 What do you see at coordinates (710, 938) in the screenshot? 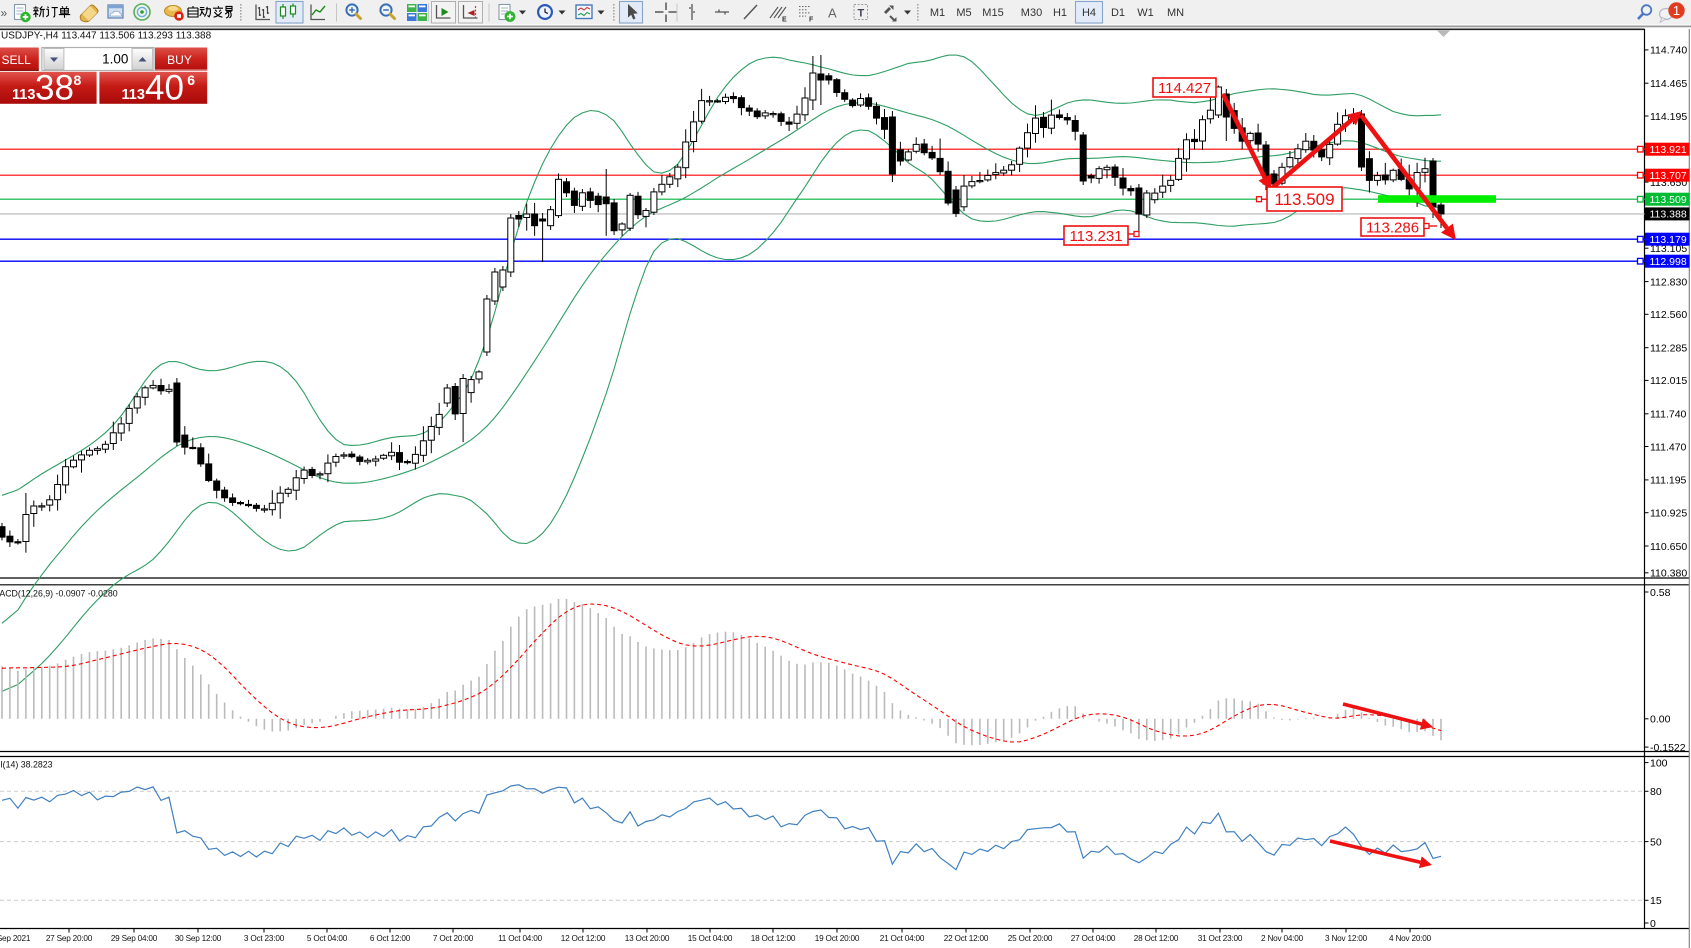
I see `svg-text: 15 Oct 04:00` at bounding box center [710, 938].